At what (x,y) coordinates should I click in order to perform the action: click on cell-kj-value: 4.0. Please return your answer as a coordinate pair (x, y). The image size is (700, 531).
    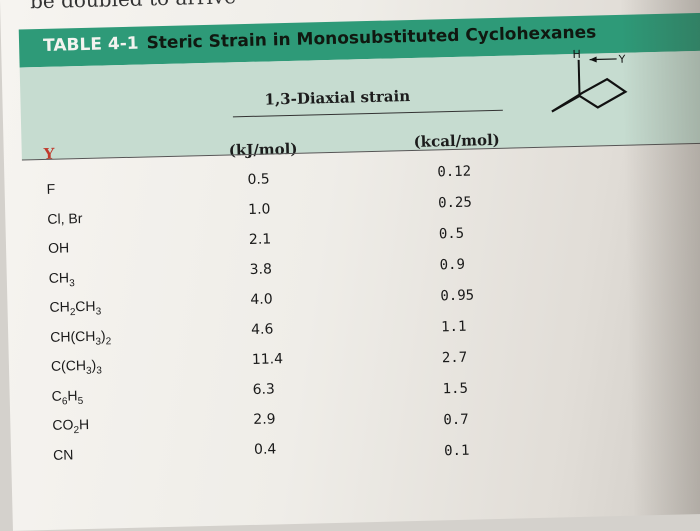
    Looking at the image, I should click on (261, 299).